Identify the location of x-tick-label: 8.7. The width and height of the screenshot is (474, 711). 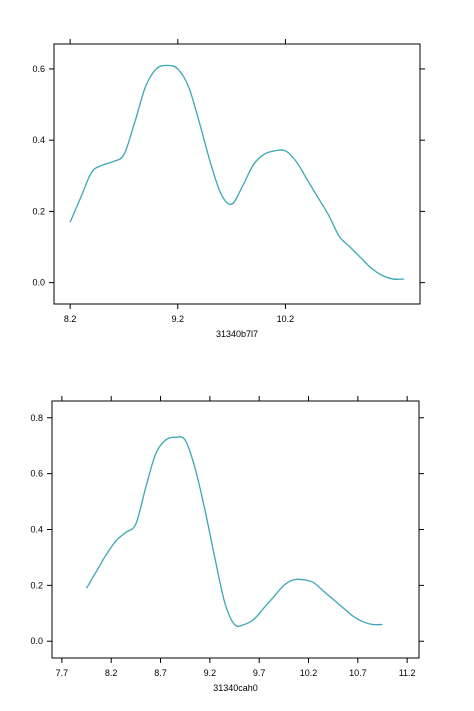
(160, 673).